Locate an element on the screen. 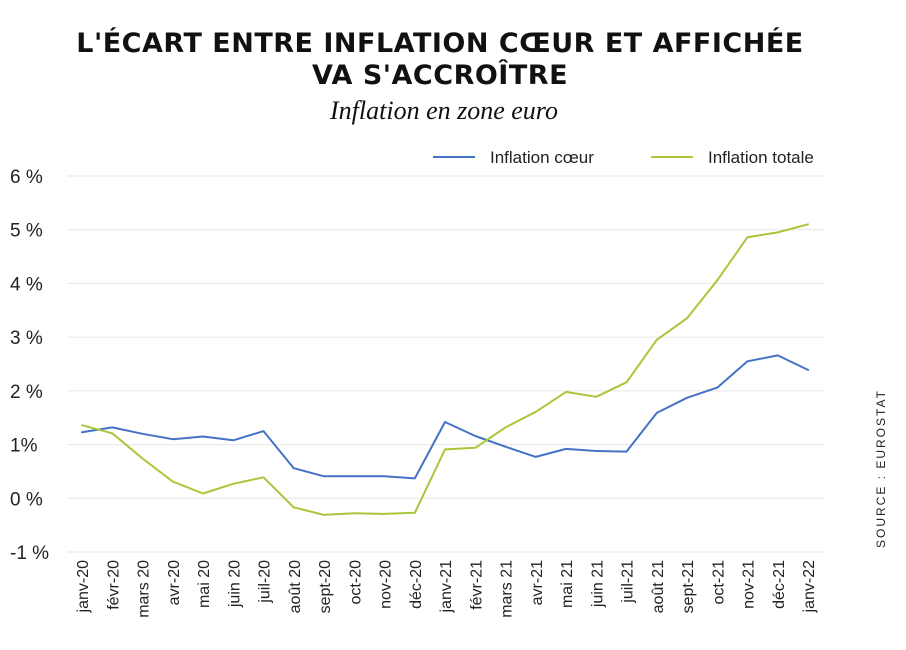 The width and height of the screenshot is (906, 650). chart-subtitle: Inflation en zone euro is located at coordinates (444, 110).